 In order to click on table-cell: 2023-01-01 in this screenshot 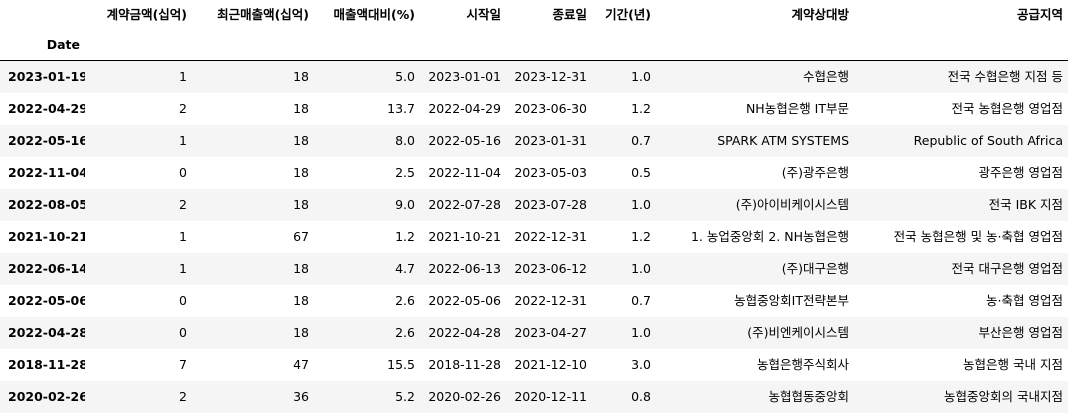, I will do `click(464, 76)`.